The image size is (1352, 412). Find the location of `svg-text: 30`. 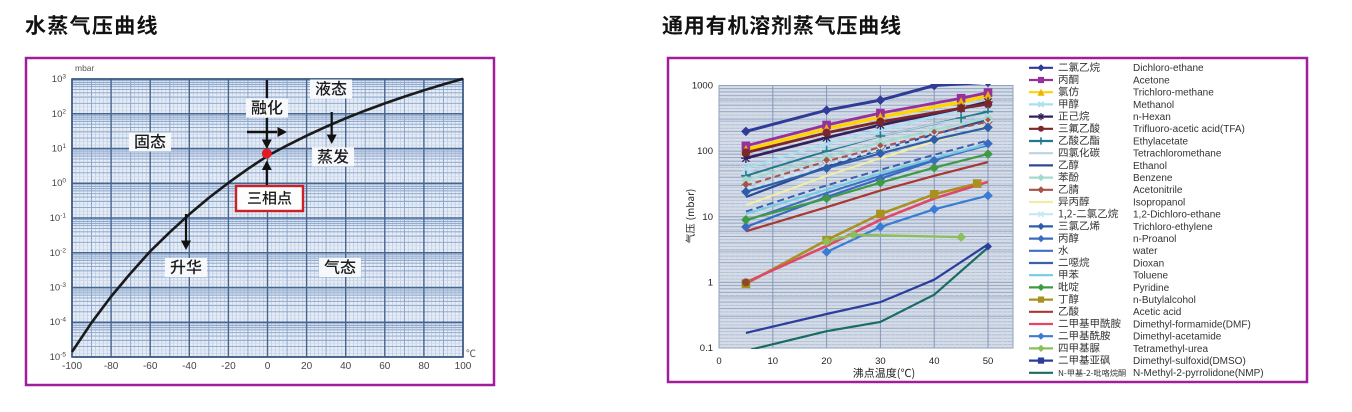

svg-text: 30 is located at coordinates (880, 361).